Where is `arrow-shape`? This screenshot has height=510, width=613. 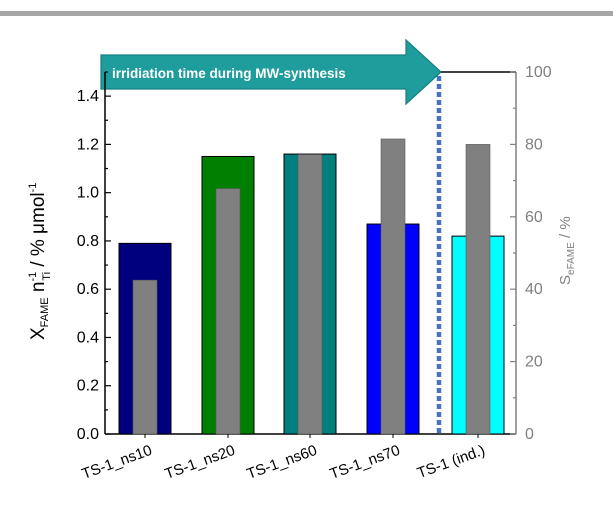 arrow-shape is located at coordinates (271, 72).